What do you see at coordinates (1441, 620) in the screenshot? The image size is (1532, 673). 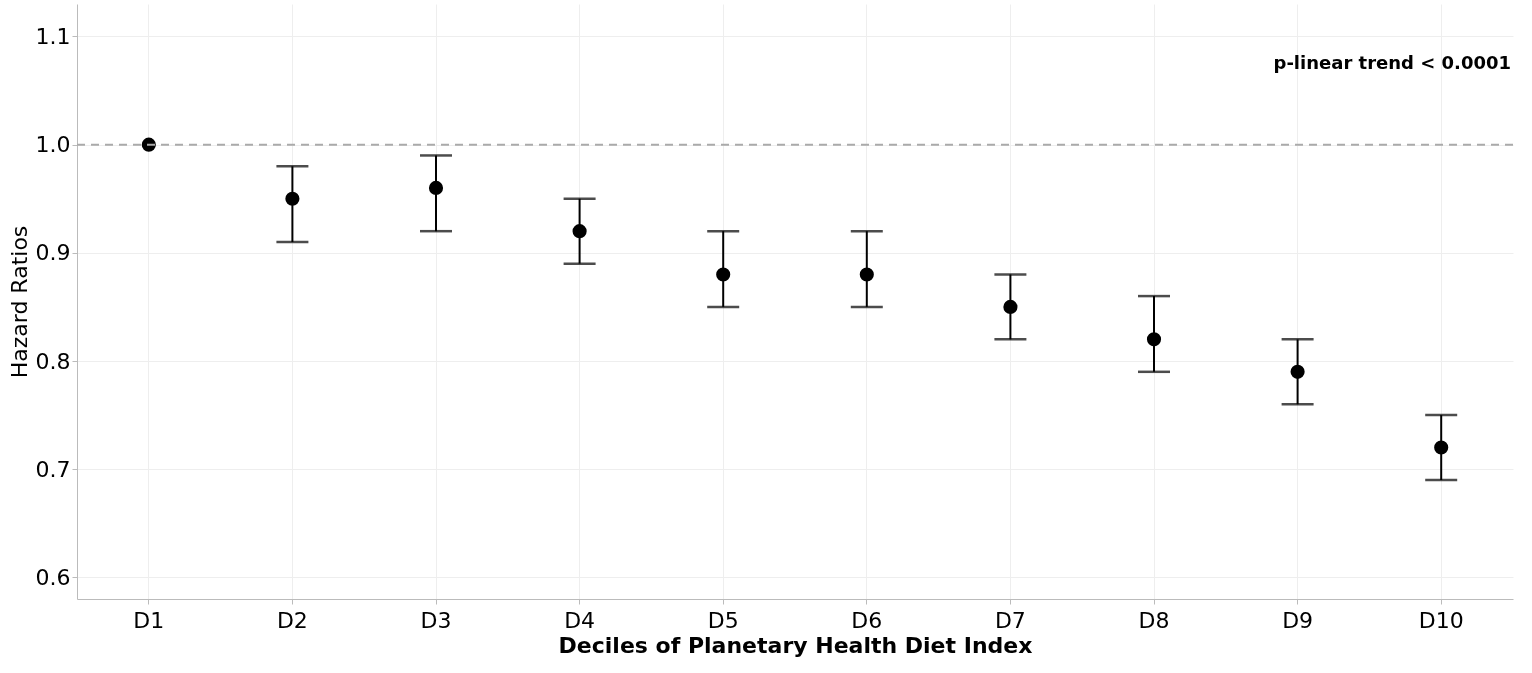 I see `x-tick-label: D10` at bounding box center [1441, 620].